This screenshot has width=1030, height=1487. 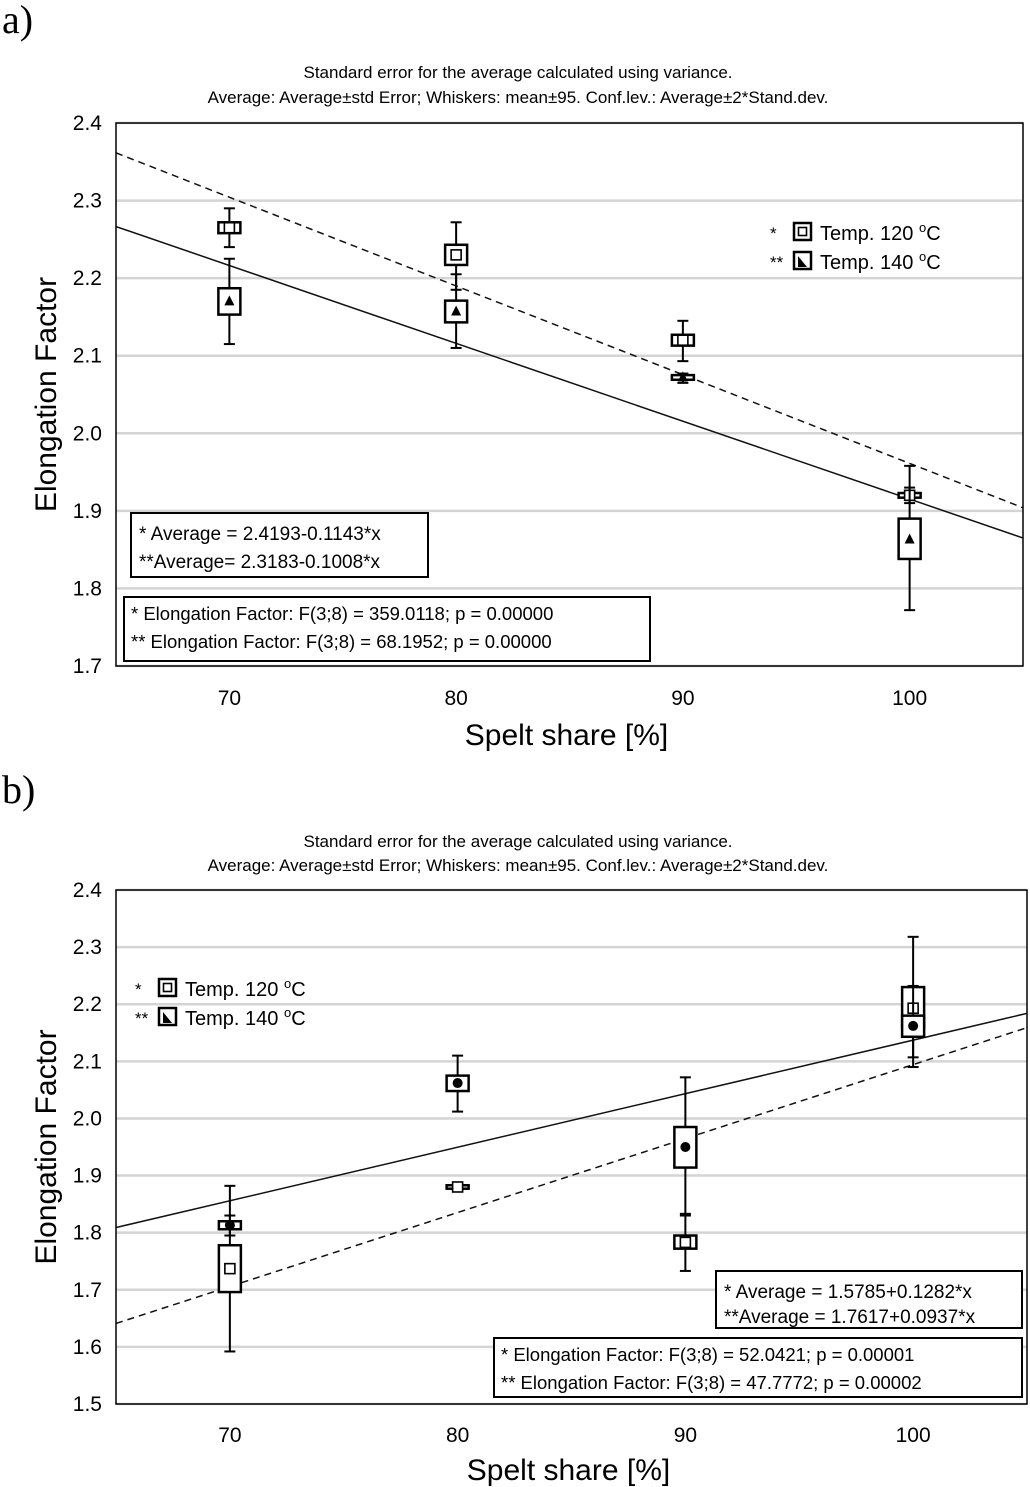 I want to click on y-tick-label: 1.8, so click(x=87, y=588).